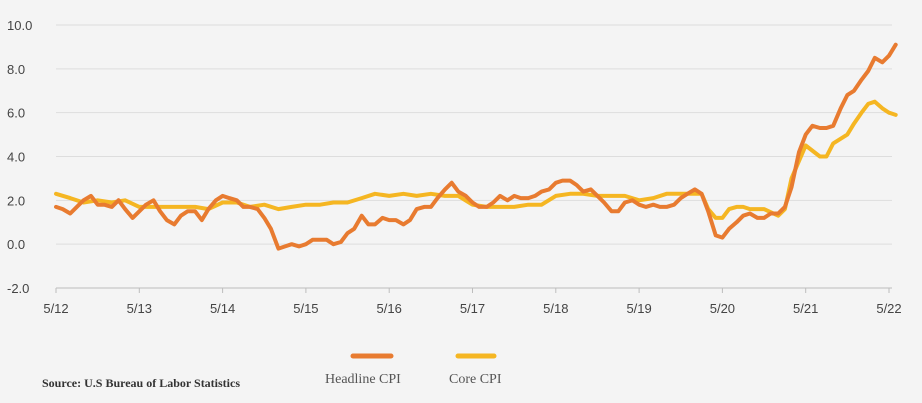  I want to click on x-tick-label: 5/14, so click(222, 308).